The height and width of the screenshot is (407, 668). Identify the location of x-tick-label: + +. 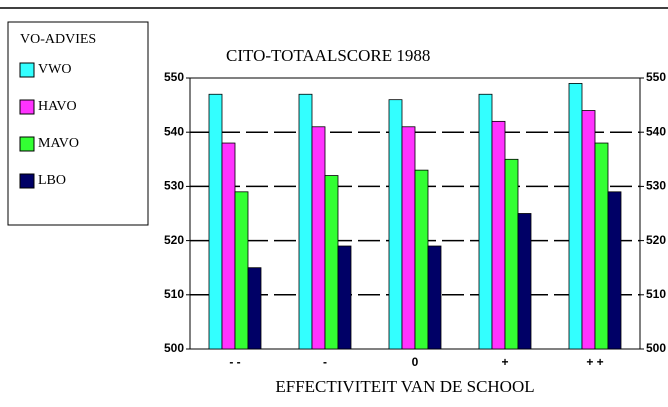
(594, 362).